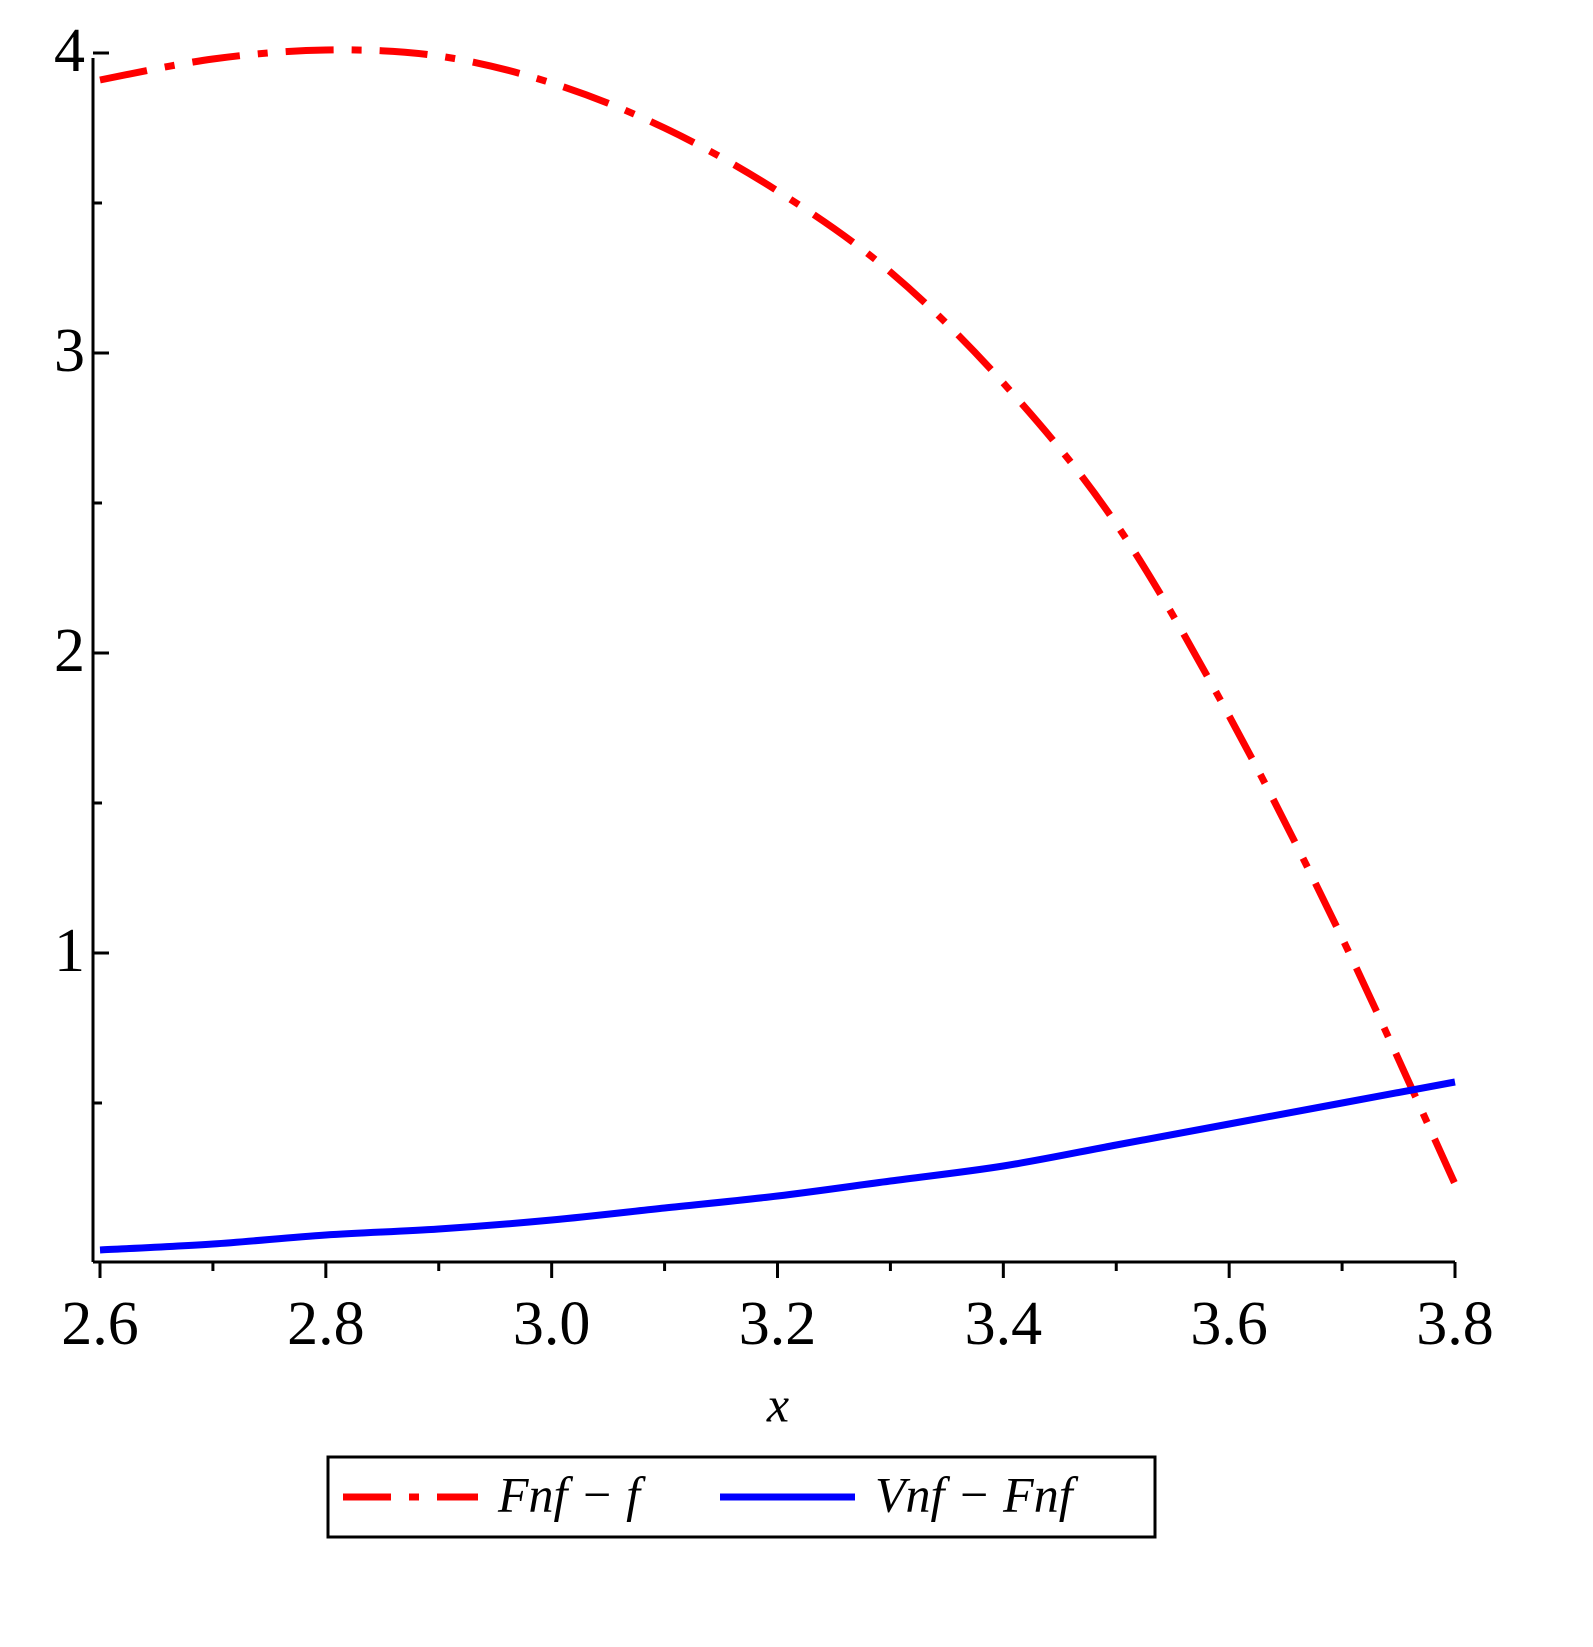 The width and height of the screenshot is (1593, 1647). I want to click on line-series, so click(777, 1166).